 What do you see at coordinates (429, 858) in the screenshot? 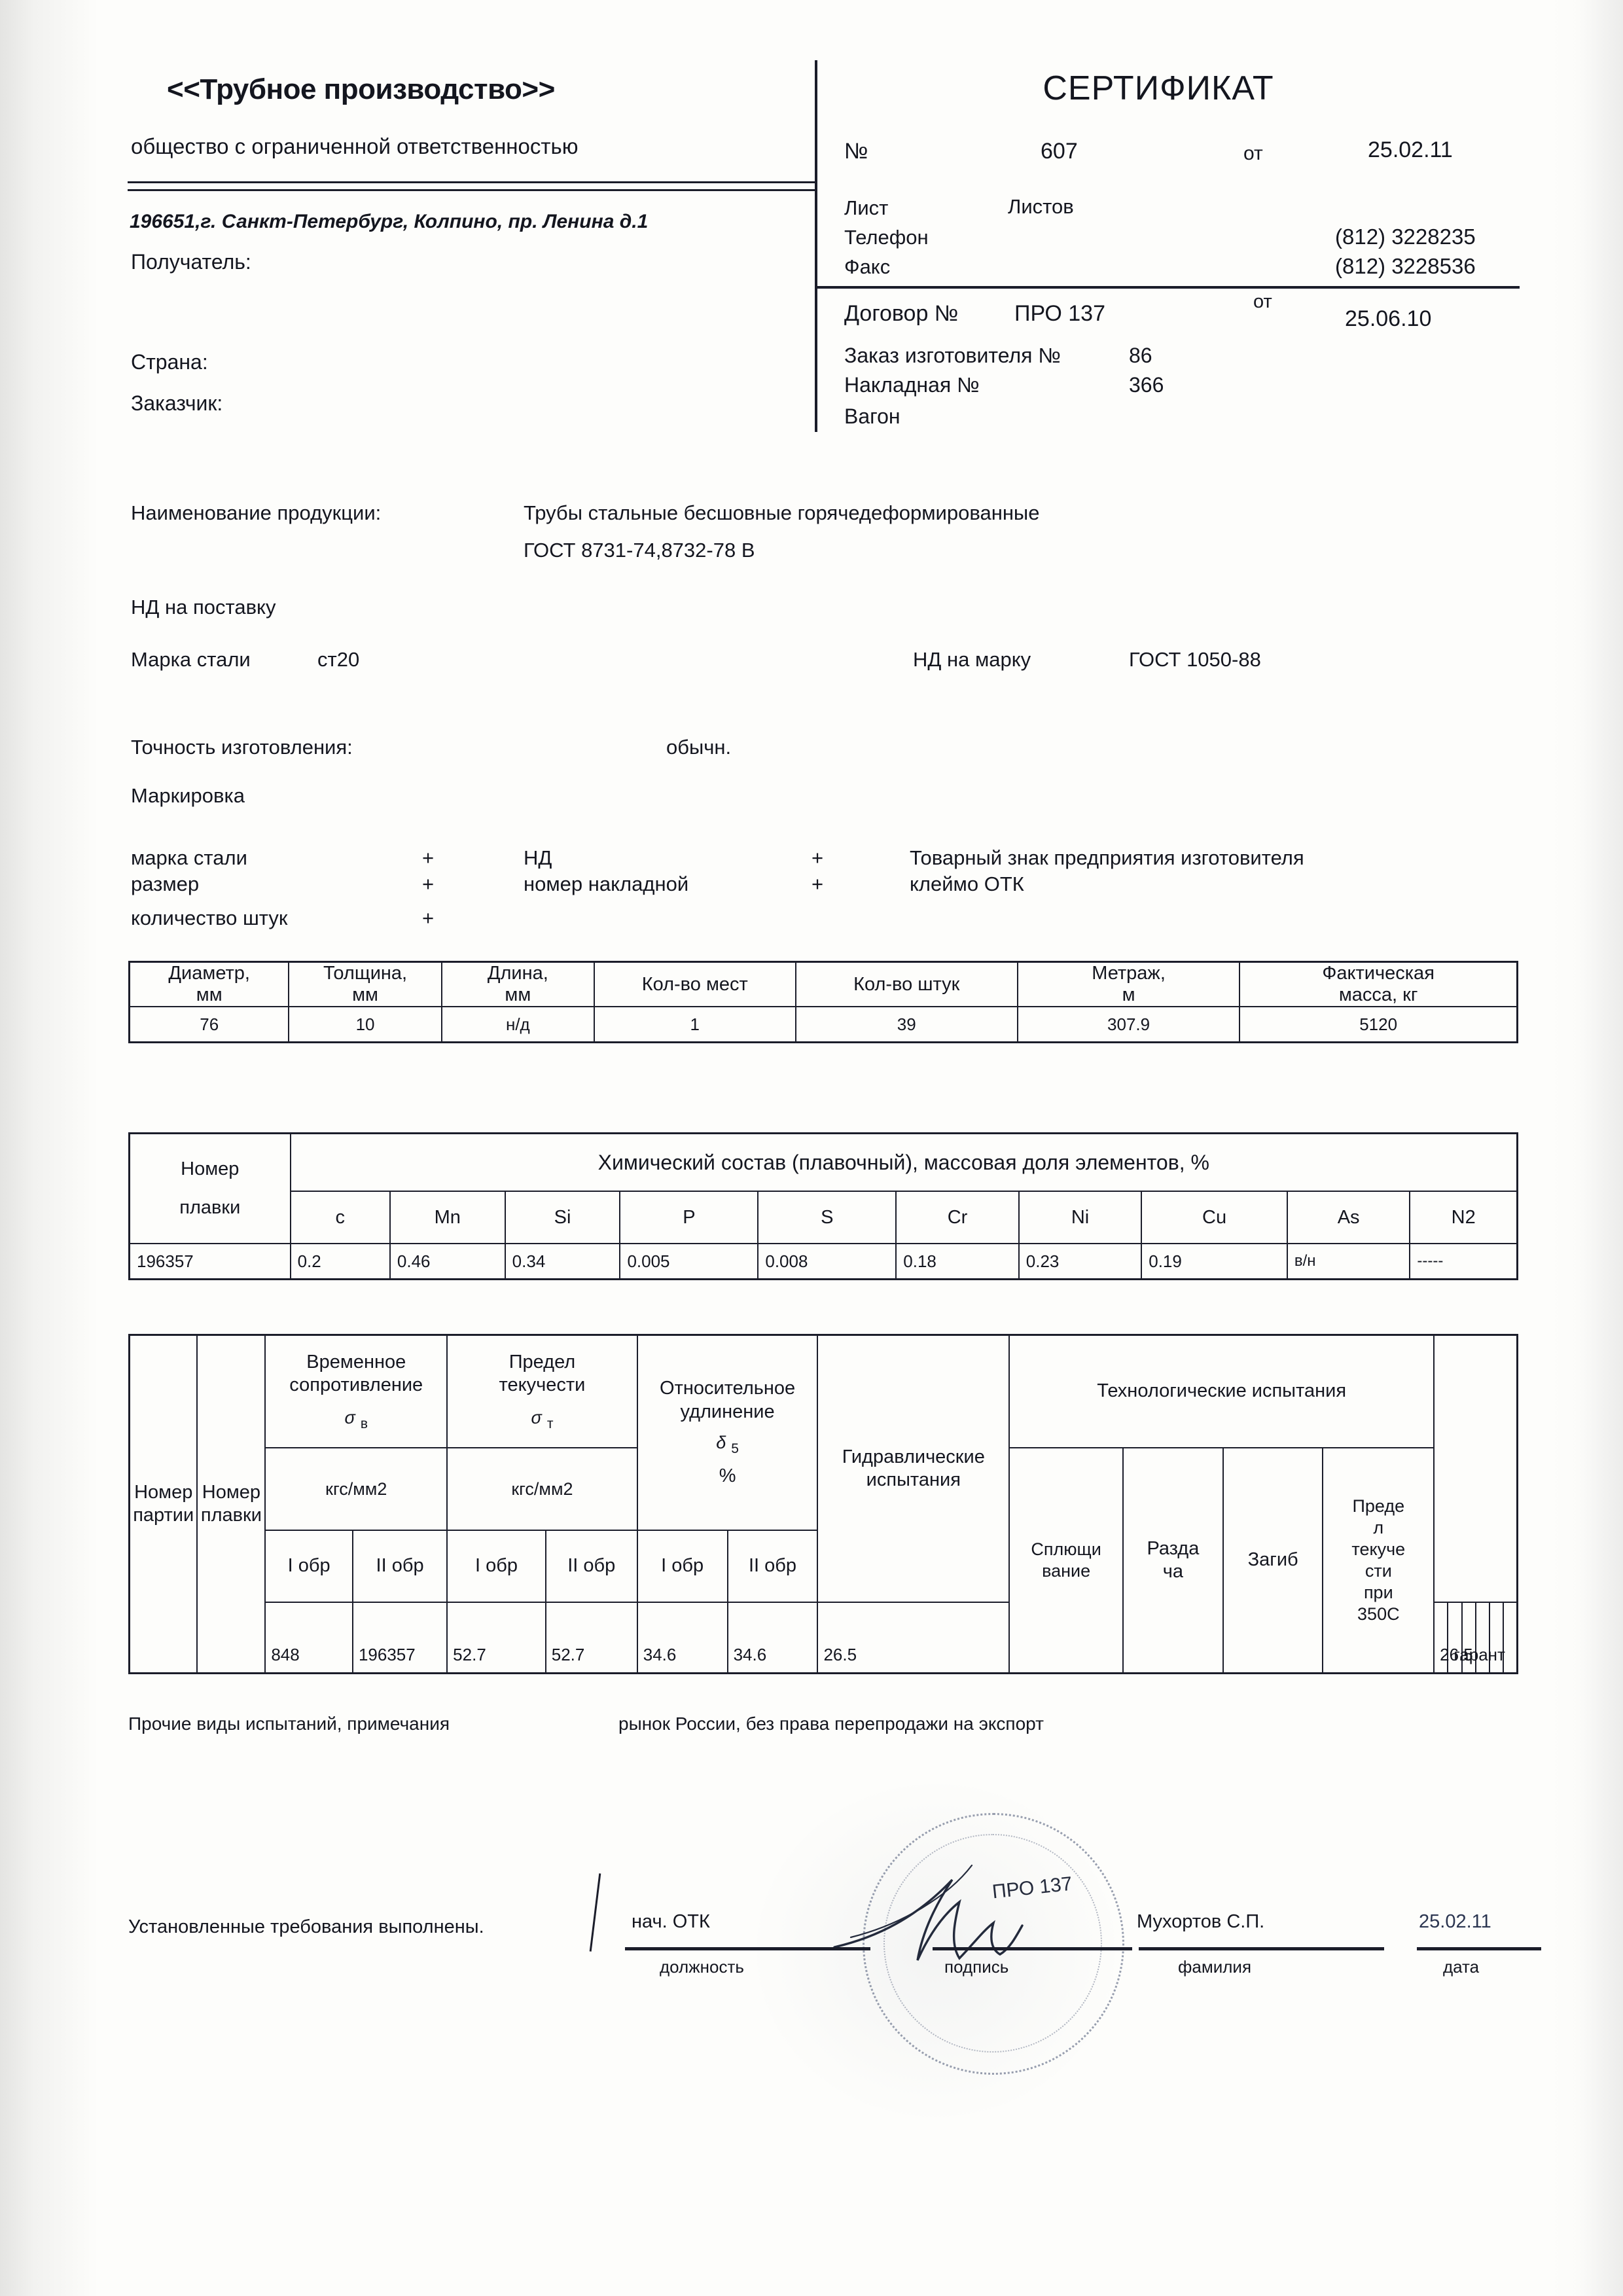
I see `marking-row1-plus1: +` at bounding box center [429, 858].